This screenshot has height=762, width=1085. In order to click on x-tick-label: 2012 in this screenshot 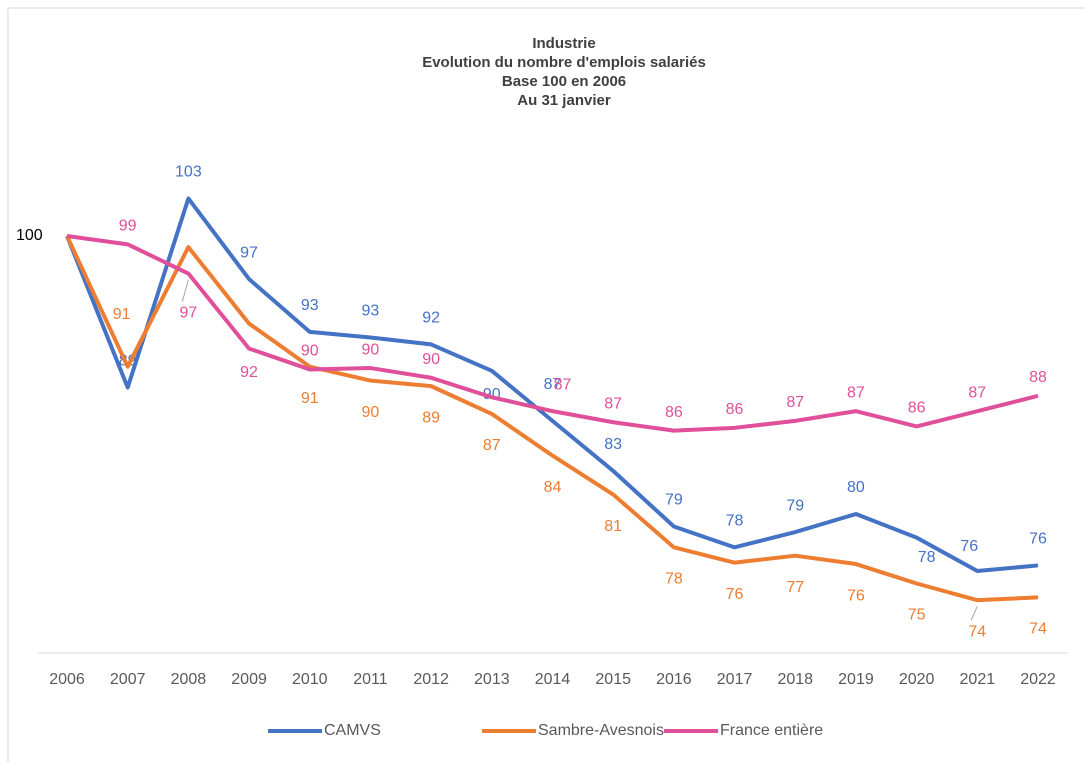, I will do `click(431, 679)`.